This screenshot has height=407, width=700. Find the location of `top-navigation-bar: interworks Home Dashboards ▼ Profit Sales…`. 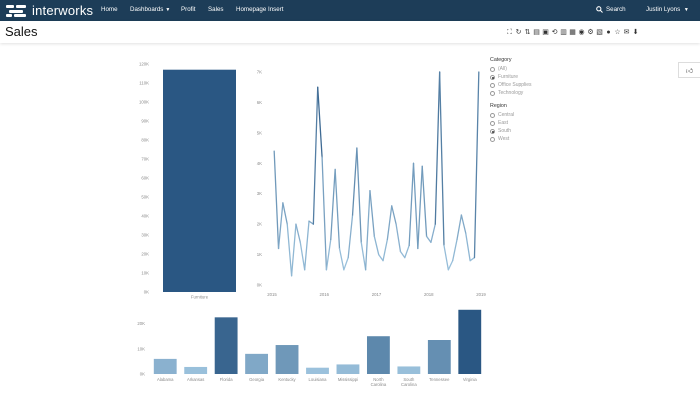

top-navigation-bar: interworks Home Dashboards ▼ Profit Sales… is located at coordinates (350, 10).